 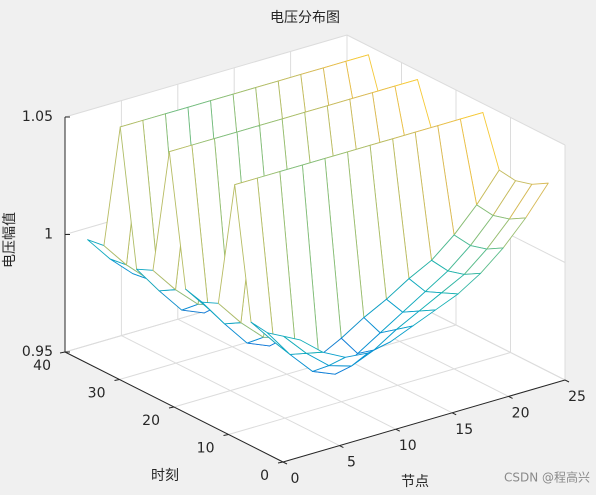 What do you see at coordinates (547, 477) in the screenshot?
I see `watermark: CSDN @程高兴` at bounding box center [547, 477].